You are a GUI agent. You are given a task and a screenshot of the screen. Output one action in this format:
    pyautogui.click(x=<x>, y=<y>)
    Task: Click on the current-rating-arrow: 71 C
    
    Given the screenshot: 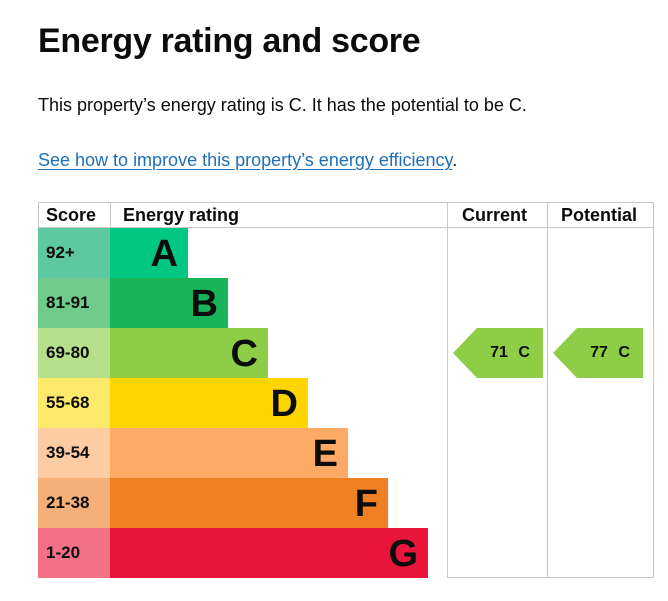 What is the action you would take?
    pyautogui.click(x=498, y=353)
    